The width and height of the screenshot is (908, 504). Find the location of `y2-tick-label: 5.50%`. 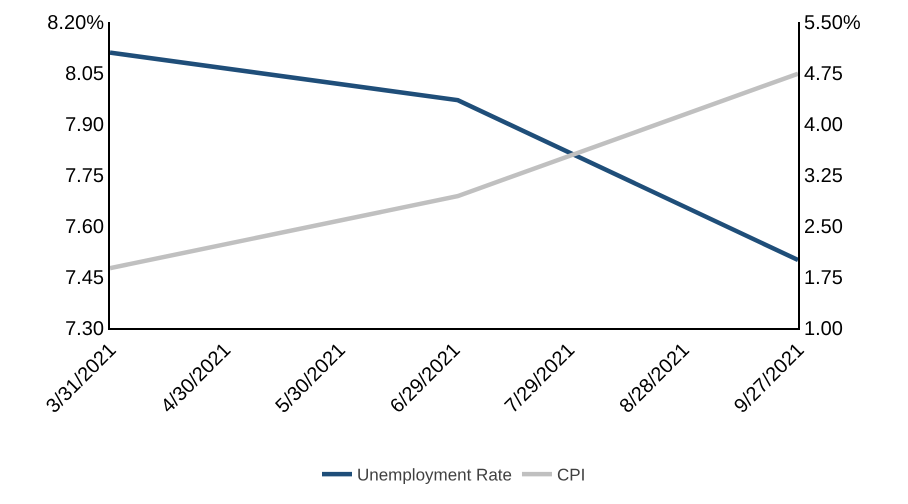

y2-tick-label: 5.50% is located at coordinates (832, 23).